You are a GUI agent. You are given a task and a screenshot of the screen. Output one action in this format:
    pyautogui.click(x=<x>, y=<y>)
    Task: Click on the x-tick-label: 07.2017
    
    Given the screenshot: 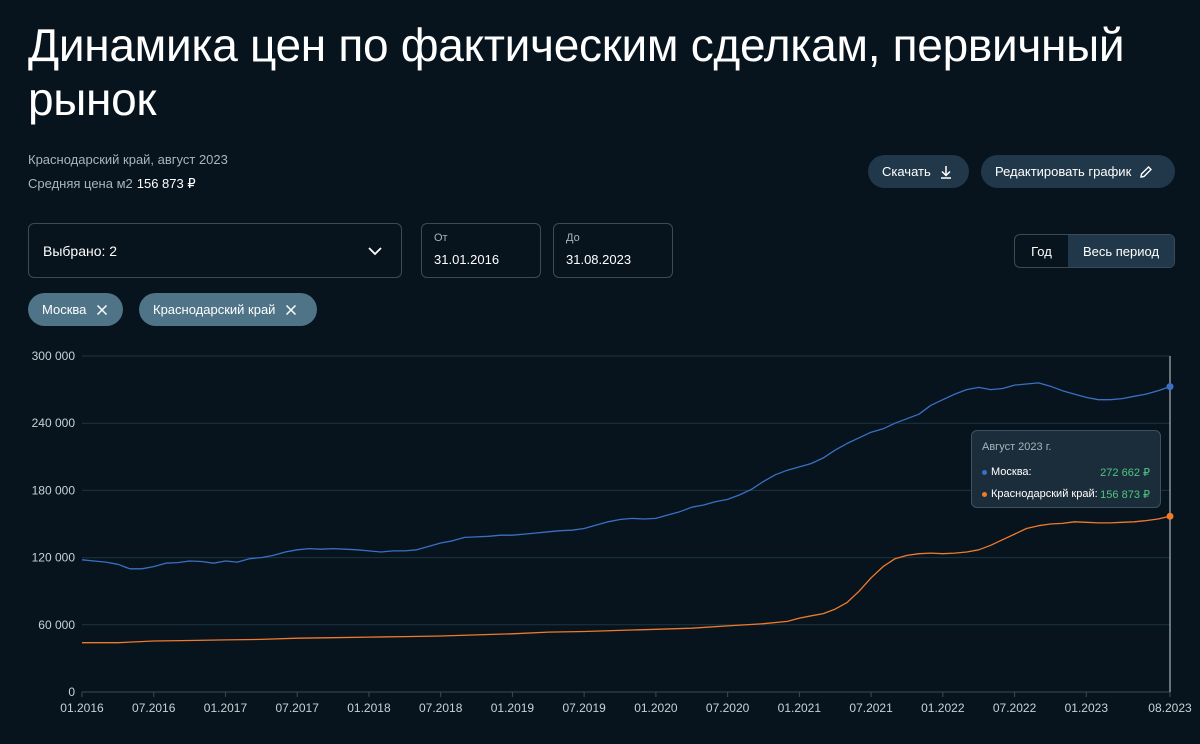 What is the action you would take?
    pyautogui.click(x=298, y=708)
    